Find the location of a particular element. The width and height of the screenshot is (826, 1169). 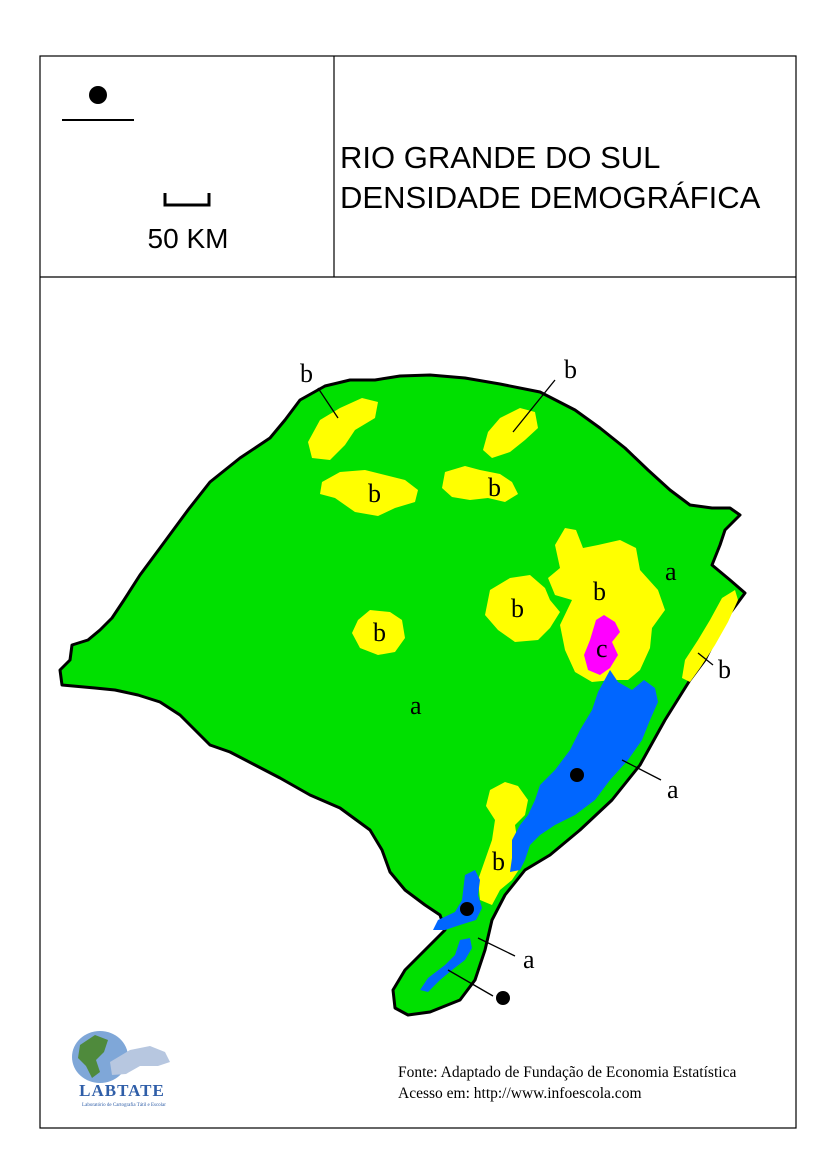

patch-b-central is located at coordinates (522, 608).